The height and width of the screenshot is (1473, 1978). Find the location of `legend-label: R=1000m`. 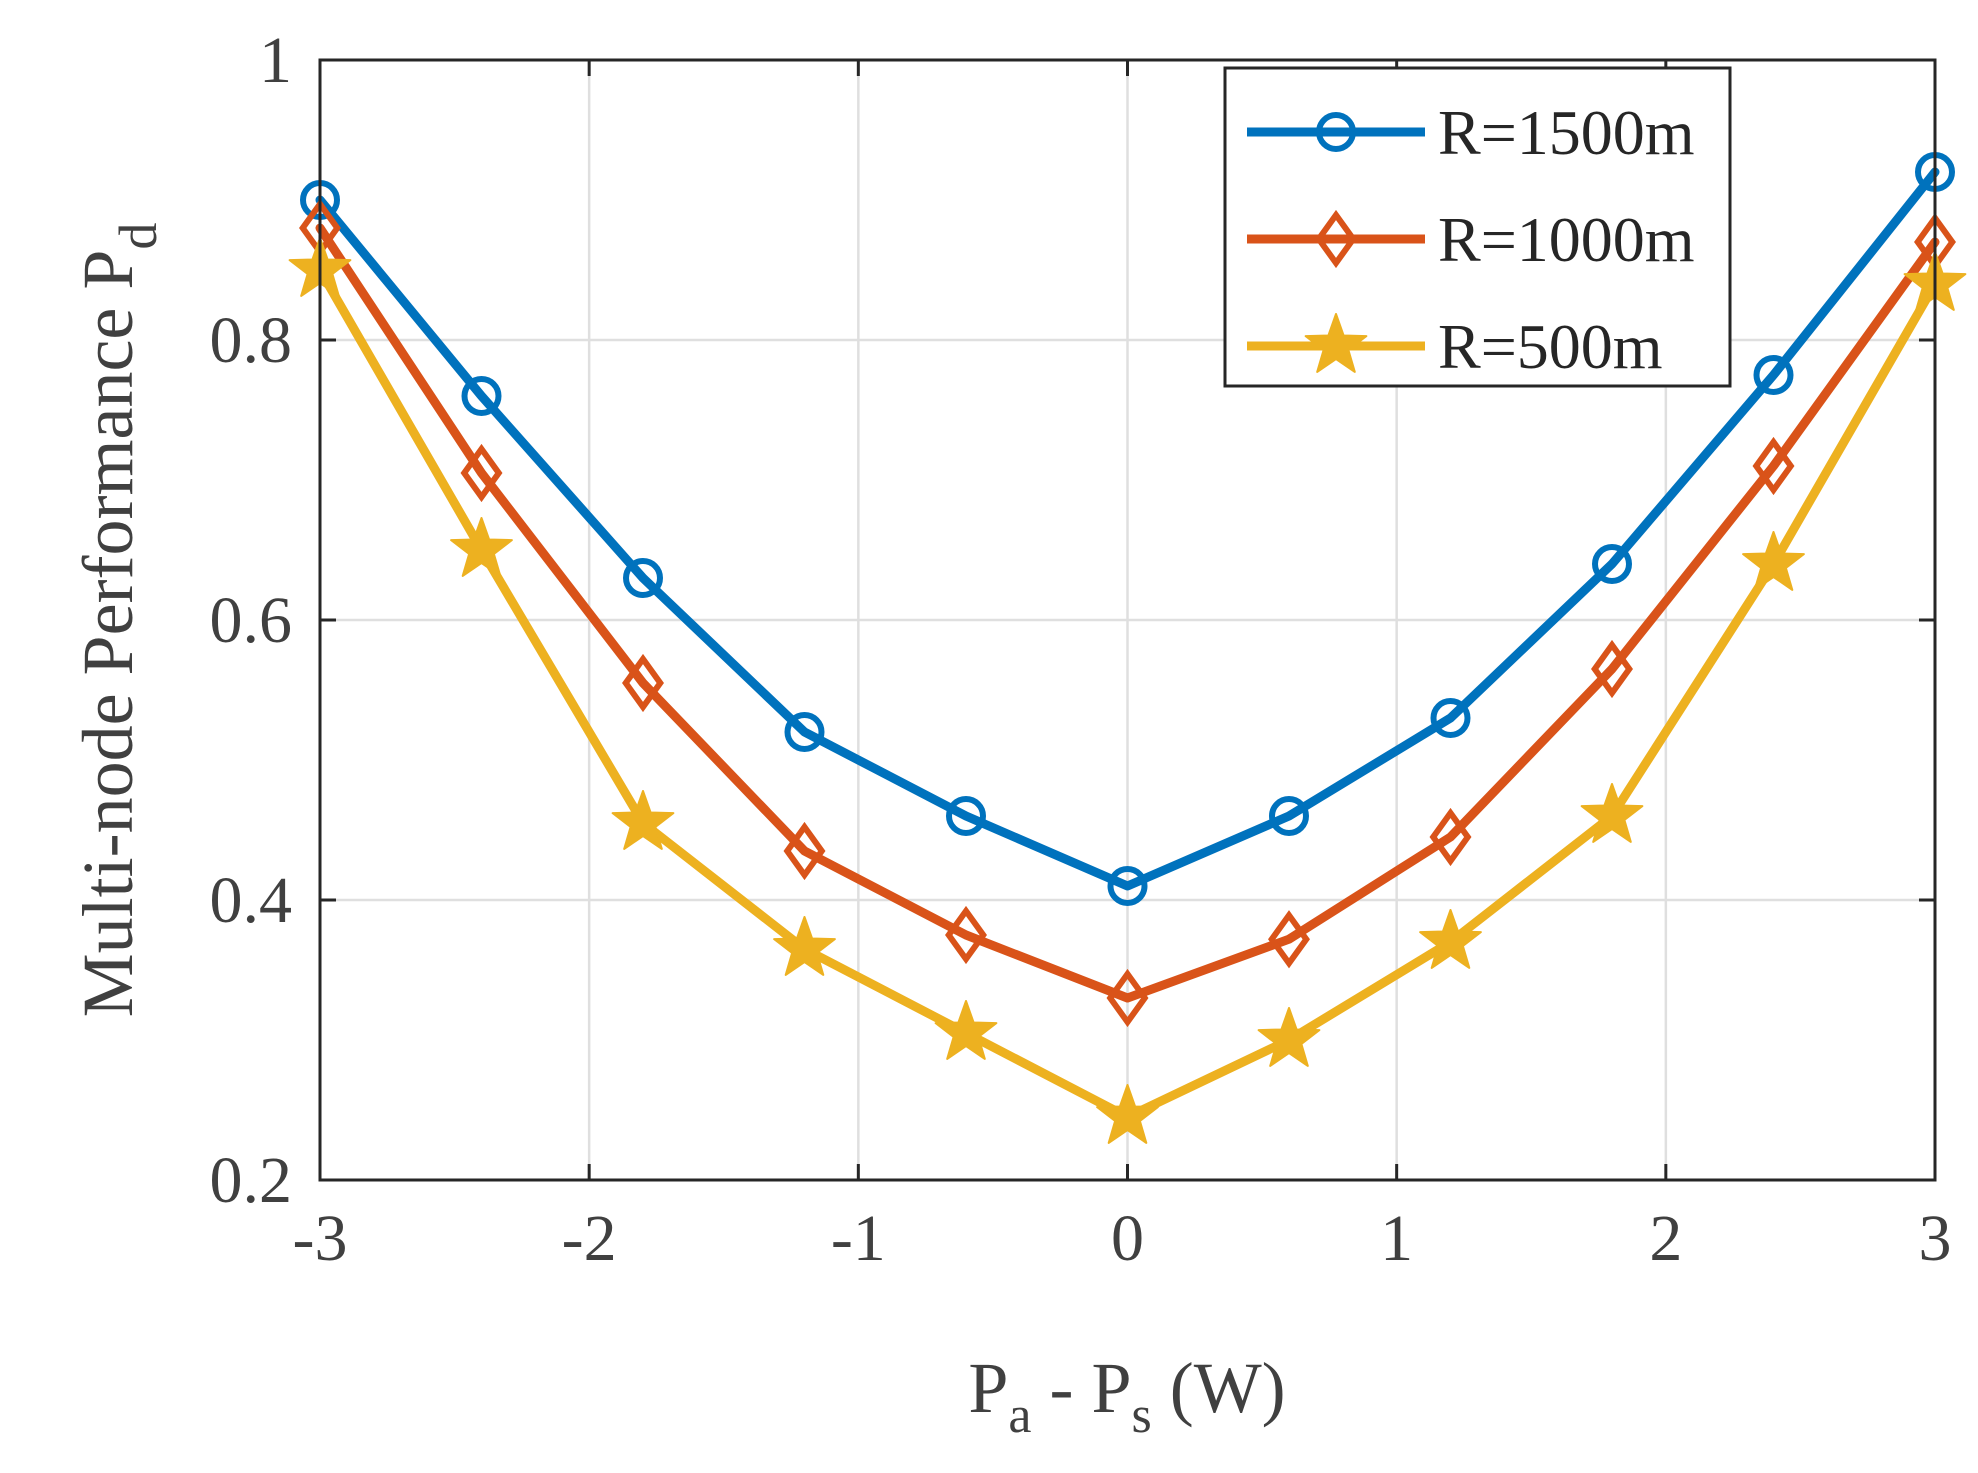

legend-label: R=1000m is located at coordinates (1566, 239).